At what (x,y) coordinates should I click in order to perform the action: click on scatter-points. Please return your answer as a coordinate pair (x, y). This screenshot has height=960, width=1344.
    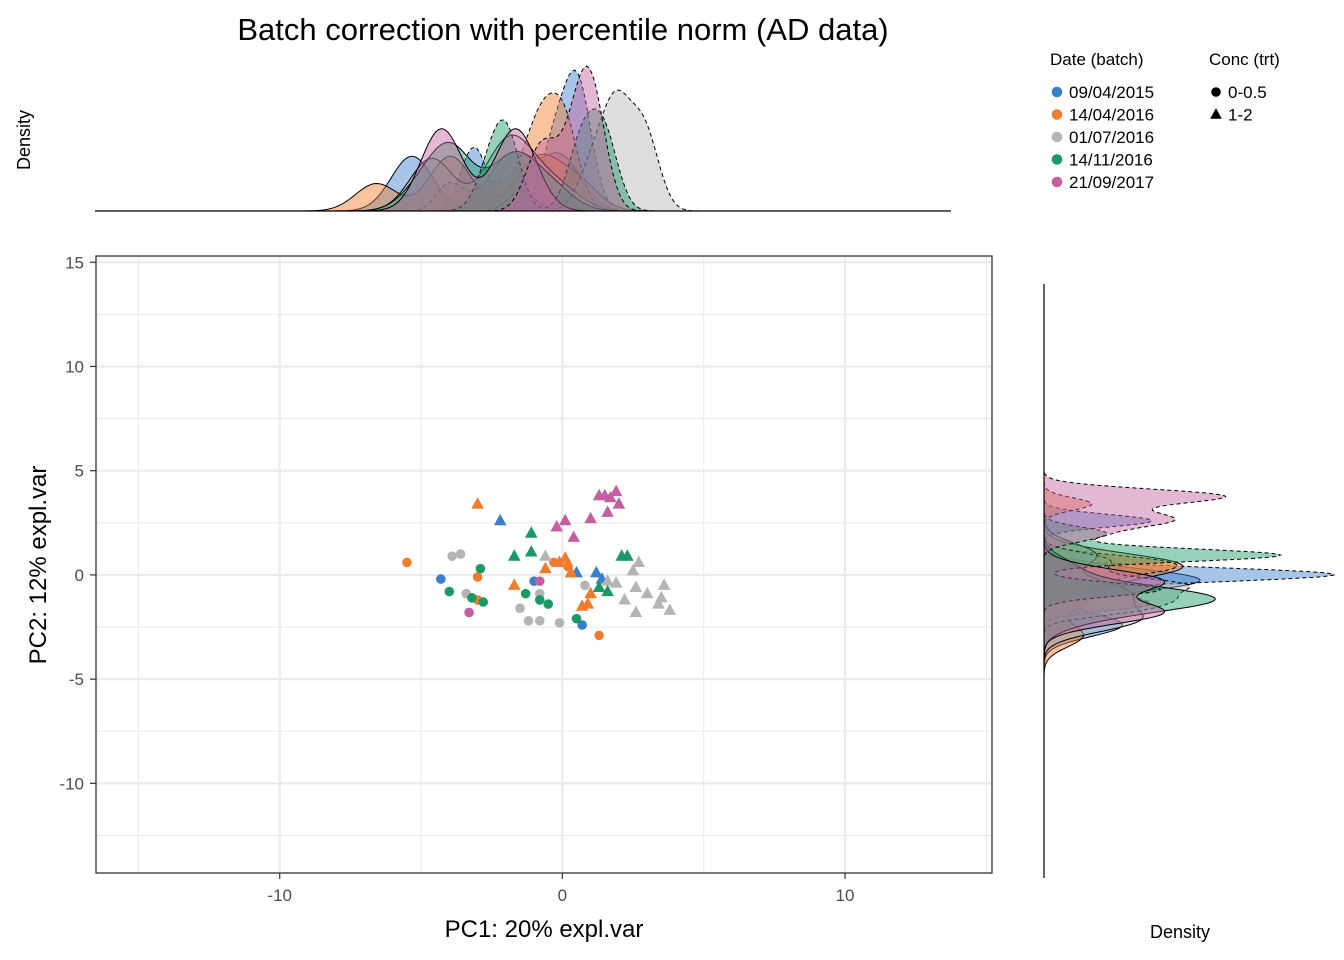
    Looking at the image, I should click on (539, 562).